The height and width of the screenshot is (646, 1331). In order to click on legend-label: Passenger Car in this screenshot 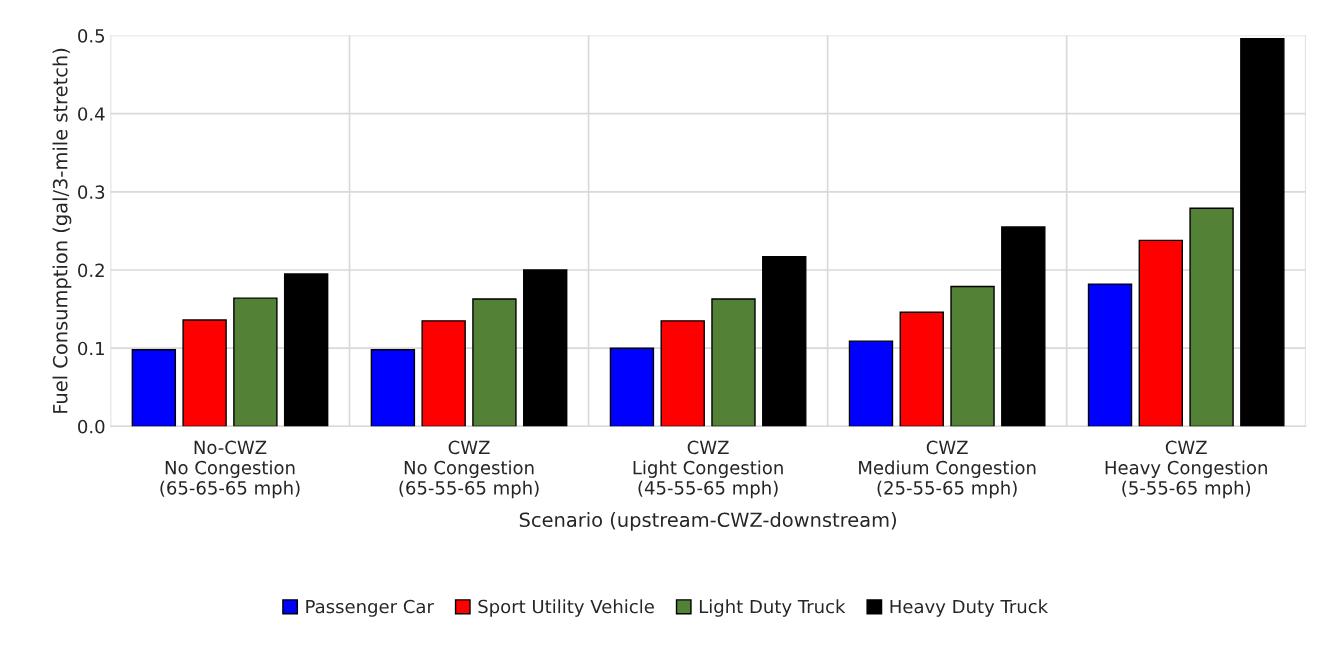, I will do `click(370, 608)`.